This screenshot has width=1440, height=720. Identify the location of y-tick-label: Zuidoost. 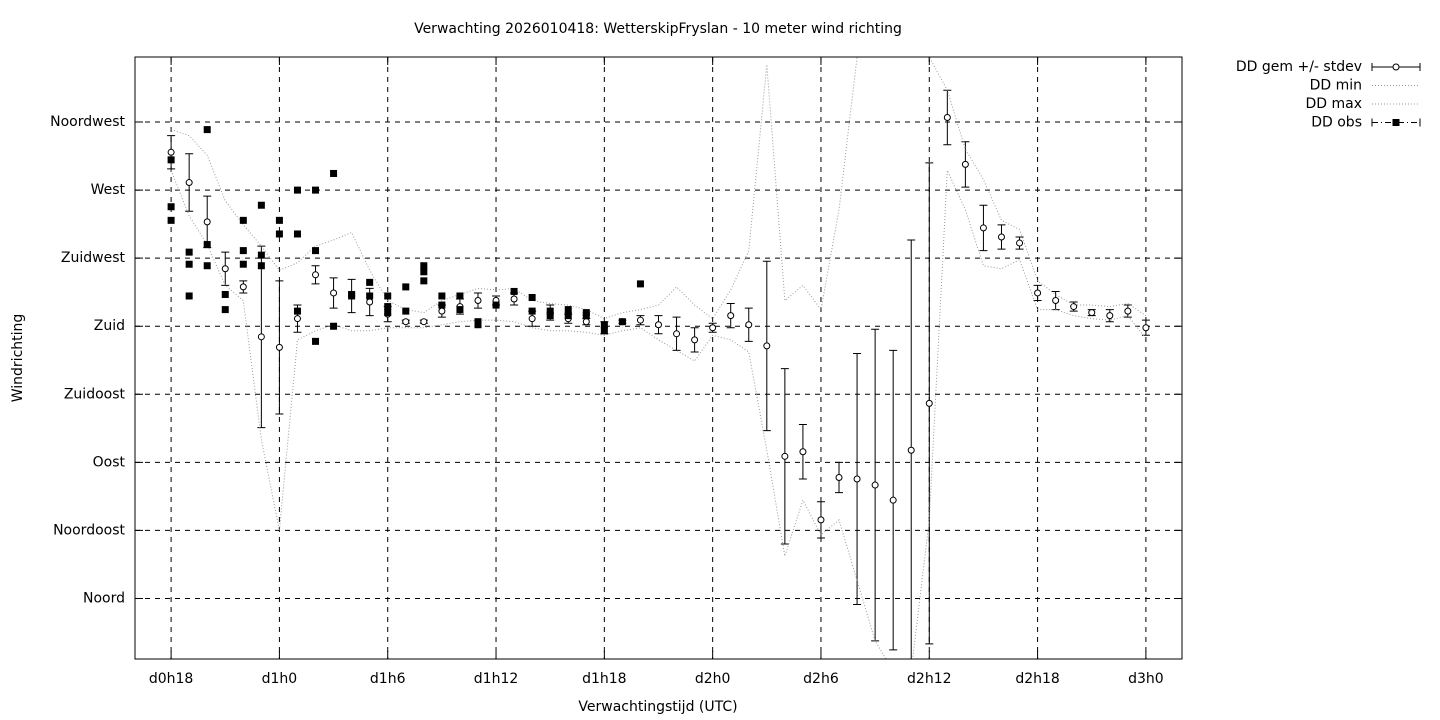
(95, 394).